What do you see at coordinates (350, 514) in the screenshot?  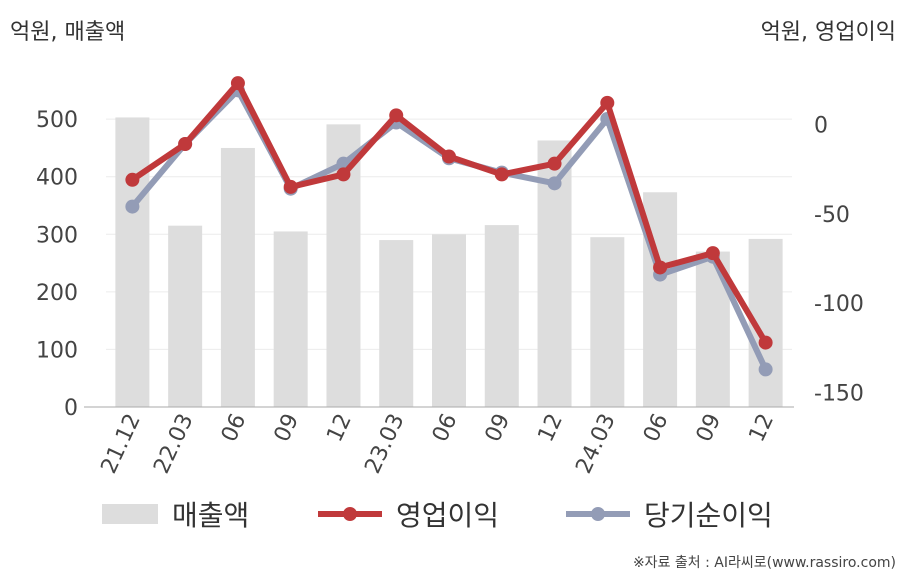 I see `legend-swatch-operating-profit` at bounding box center [350, 514].